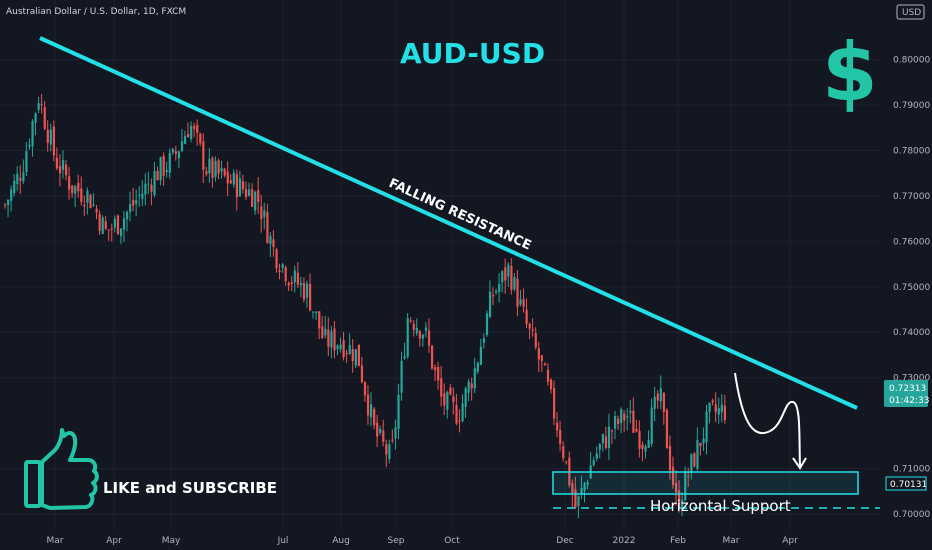 The height and width of the screenshot is (550, 932). Describe the element at coordinates (911, 61) in the screenshot. I see `y-tick-label: 0.80000` at that location.